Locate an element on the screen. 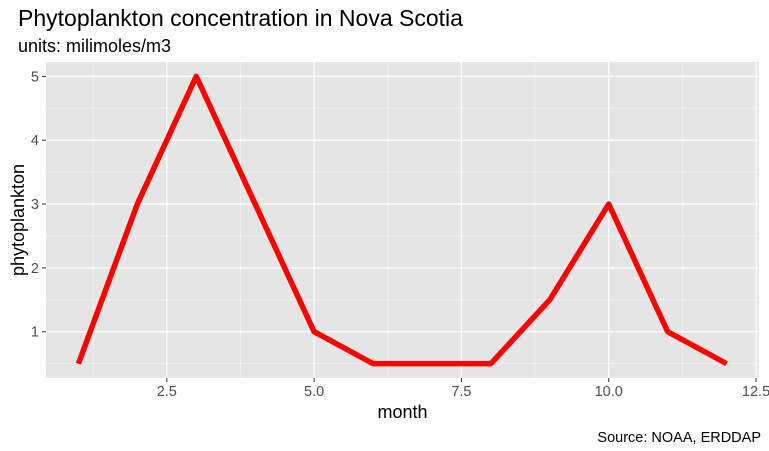 The image size is (769, 451). chart-caption: Source: NOAA, ERDDAP is located at coordinates (679, 438).